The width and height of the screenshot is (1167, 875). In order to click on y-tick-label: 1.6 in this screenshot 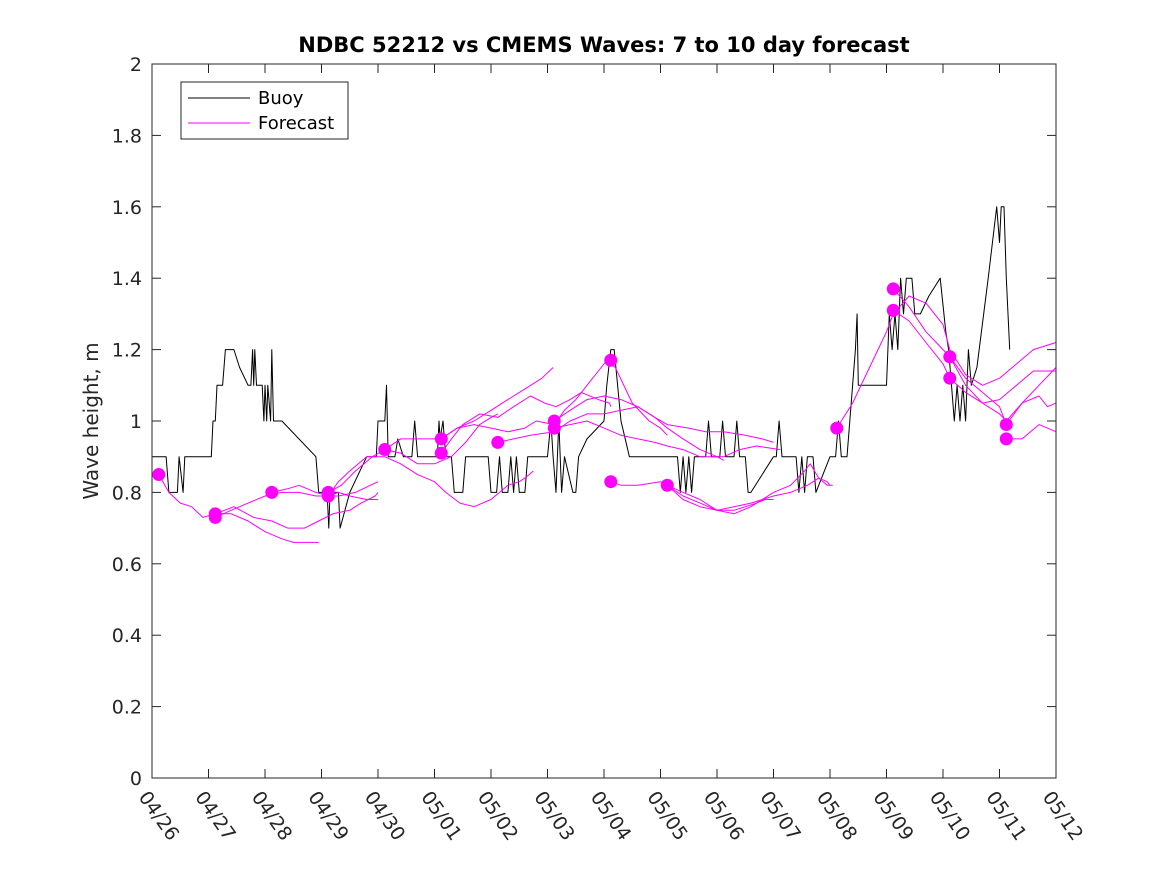, I will do `click(127, 208)`.